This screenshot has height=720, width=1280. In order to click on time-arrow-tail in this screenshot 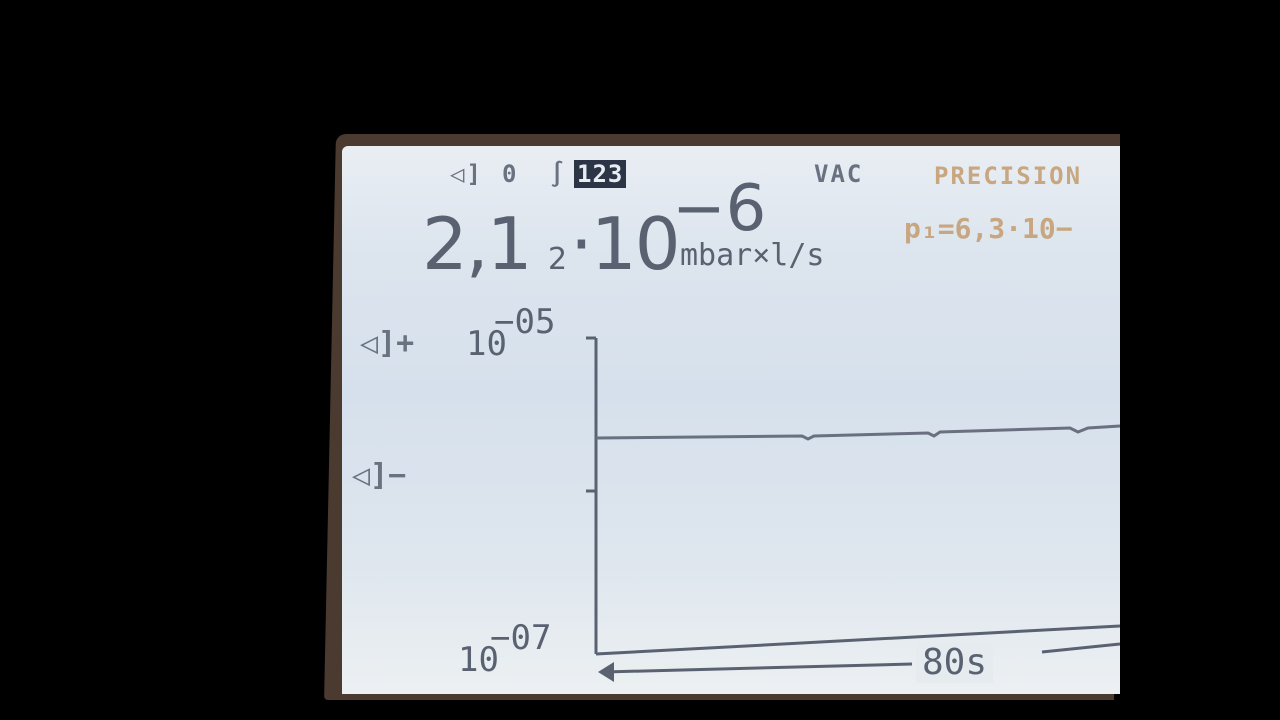, I will do `click(1080, 648)`.